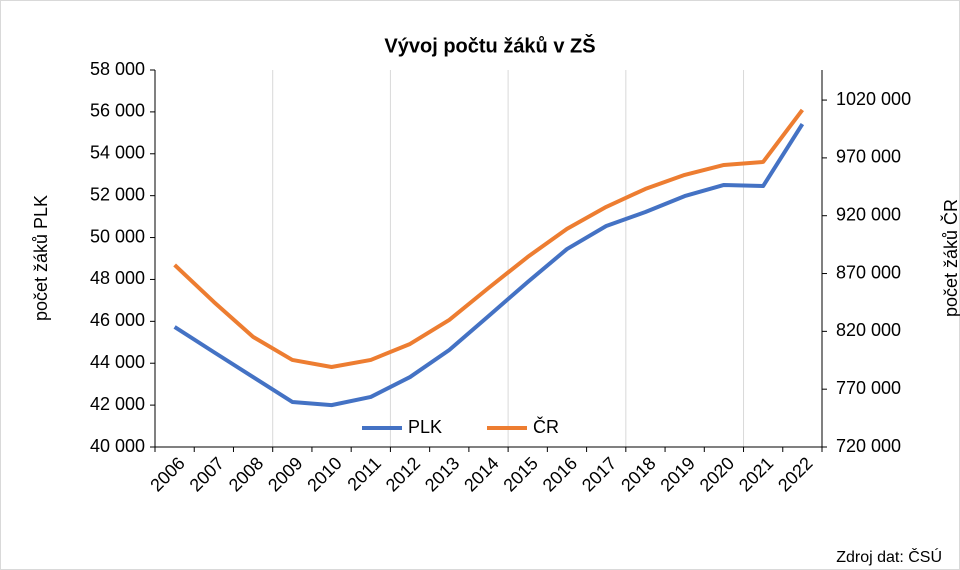 The image size is (960, 570). I want to click on source: Zdroj dat: ČSÚ, so click(889, 556).